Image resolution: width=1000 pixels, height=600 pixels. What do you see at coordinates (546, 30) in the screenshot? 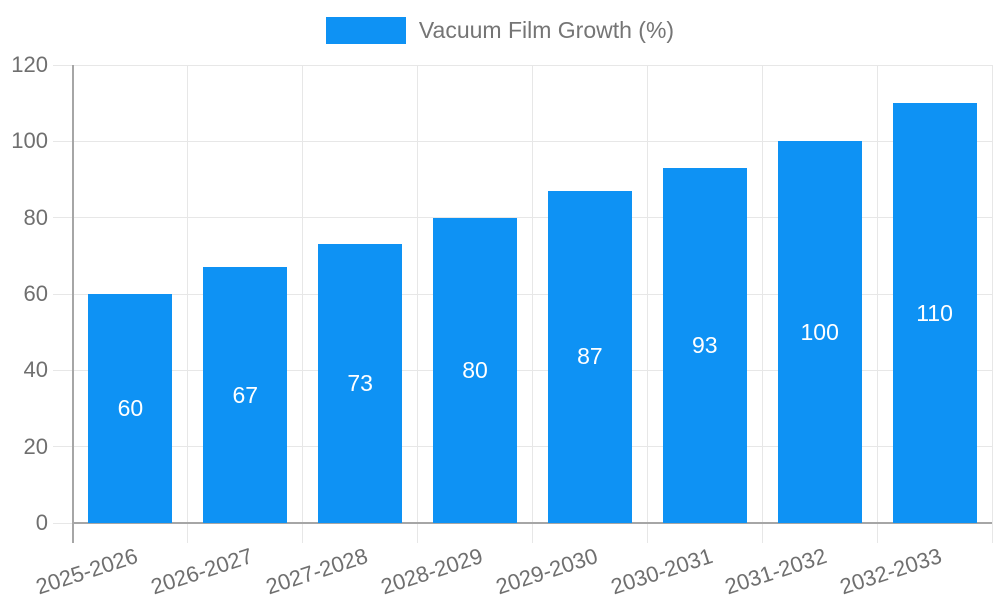
I see `legend-label: Vacuum Film Growth (%)` at bounding box center [546, 30].